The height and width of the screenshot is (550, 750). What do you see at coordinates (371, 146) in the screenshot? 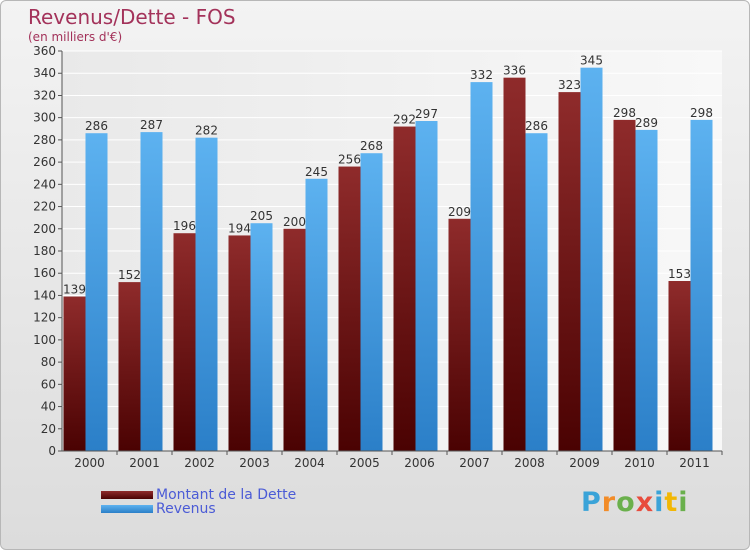
I see `data-label-revenus: 268` at bounding box center [371, 146].